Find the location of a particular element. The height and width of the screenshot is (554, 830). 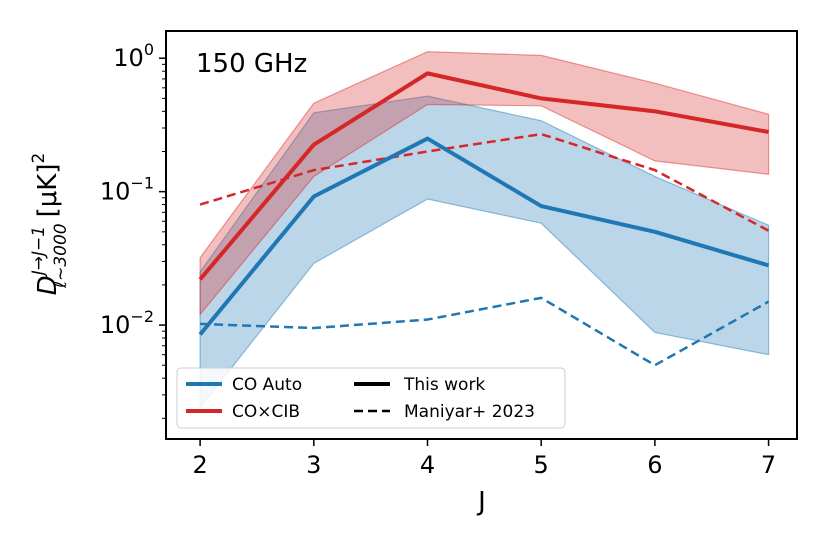

svg-text:DJ→J−1ℓ∼3000[μK]2: DJ→J−1 ℓ∼3000 [μK]2 is located at coordinates (50, 224).